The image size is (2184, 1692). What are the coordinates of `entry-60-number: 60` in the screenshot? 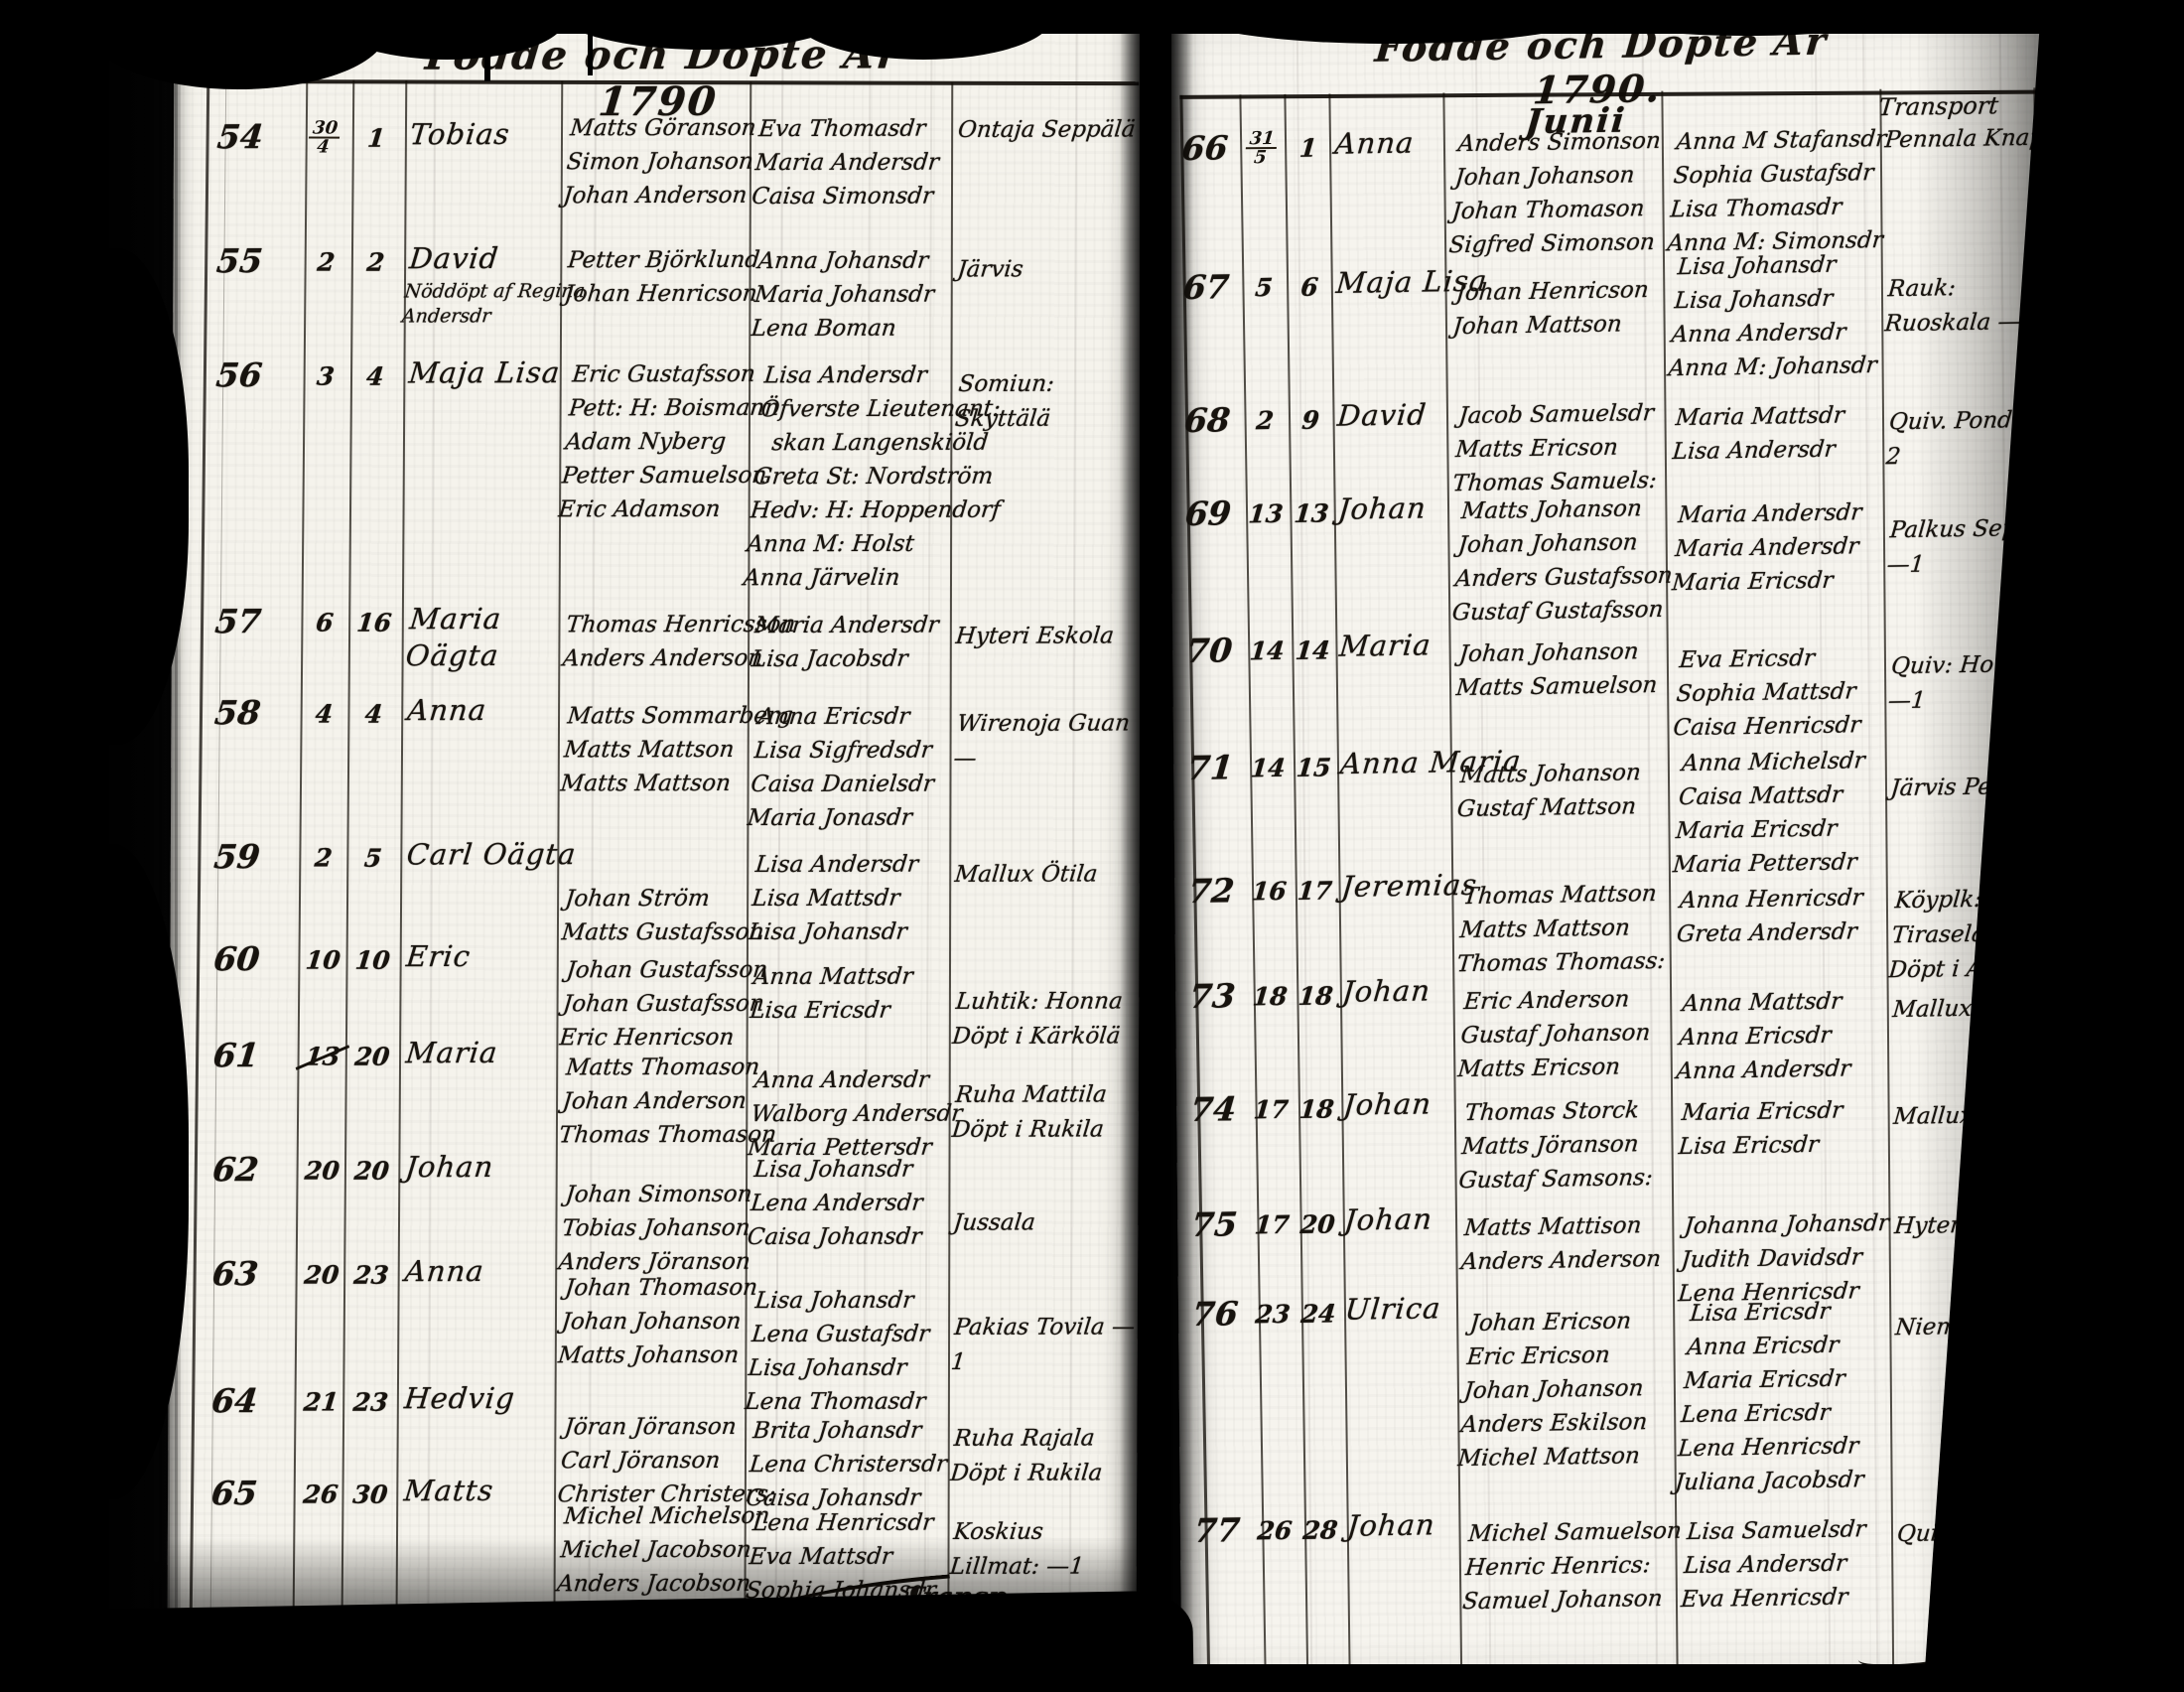 It's located at (236, 959).